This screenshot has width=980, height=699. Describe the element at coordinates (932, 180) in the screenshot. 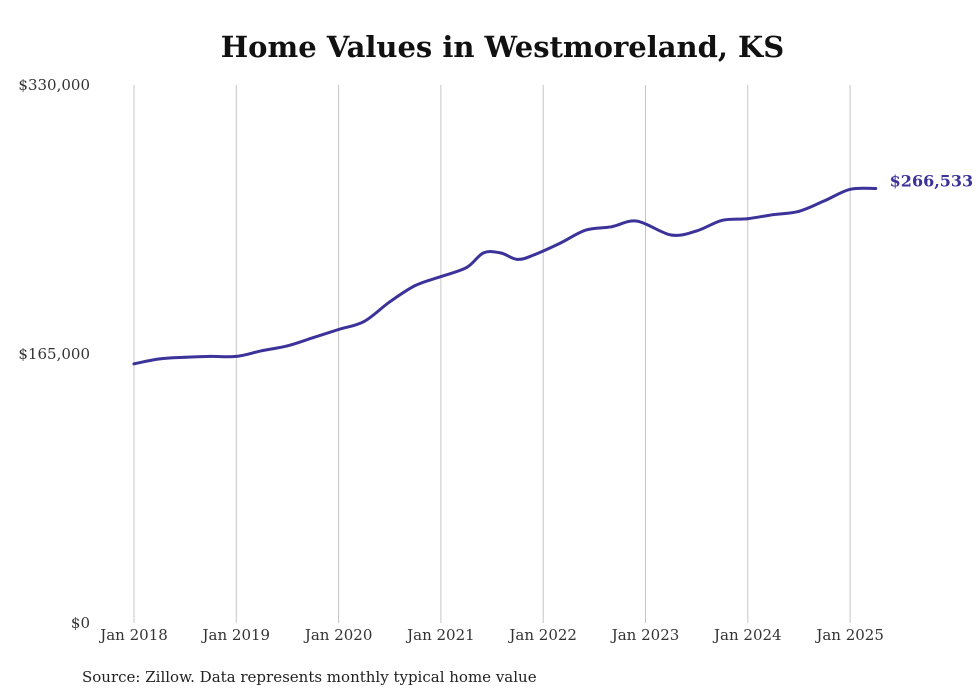

I see `end-value-label: $266,533` at that location.